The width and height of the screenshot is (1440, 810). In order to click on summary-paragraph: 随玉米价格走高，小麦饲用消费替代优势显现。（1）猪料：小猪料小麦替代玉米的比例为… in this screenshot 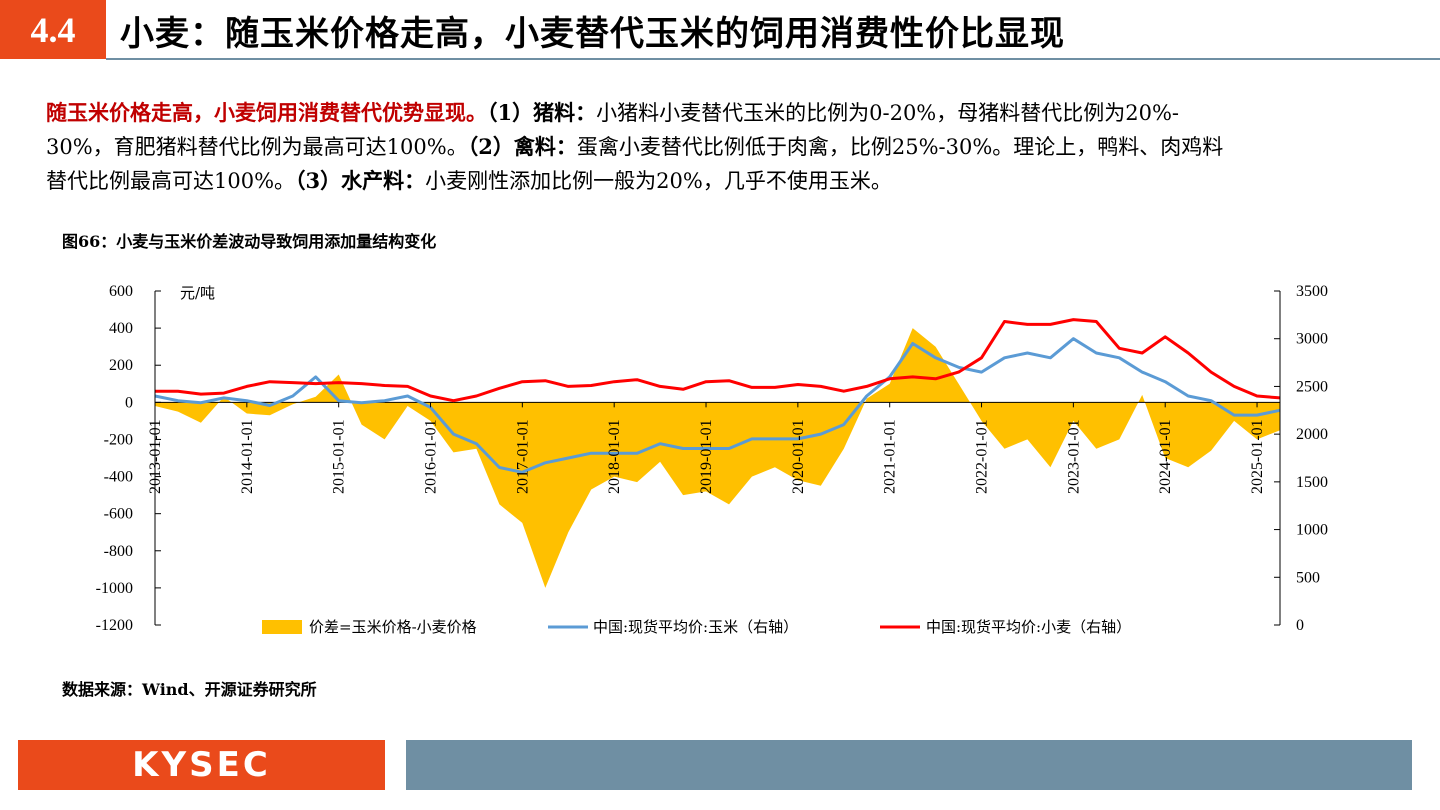, I will do `click(726, 147)`.